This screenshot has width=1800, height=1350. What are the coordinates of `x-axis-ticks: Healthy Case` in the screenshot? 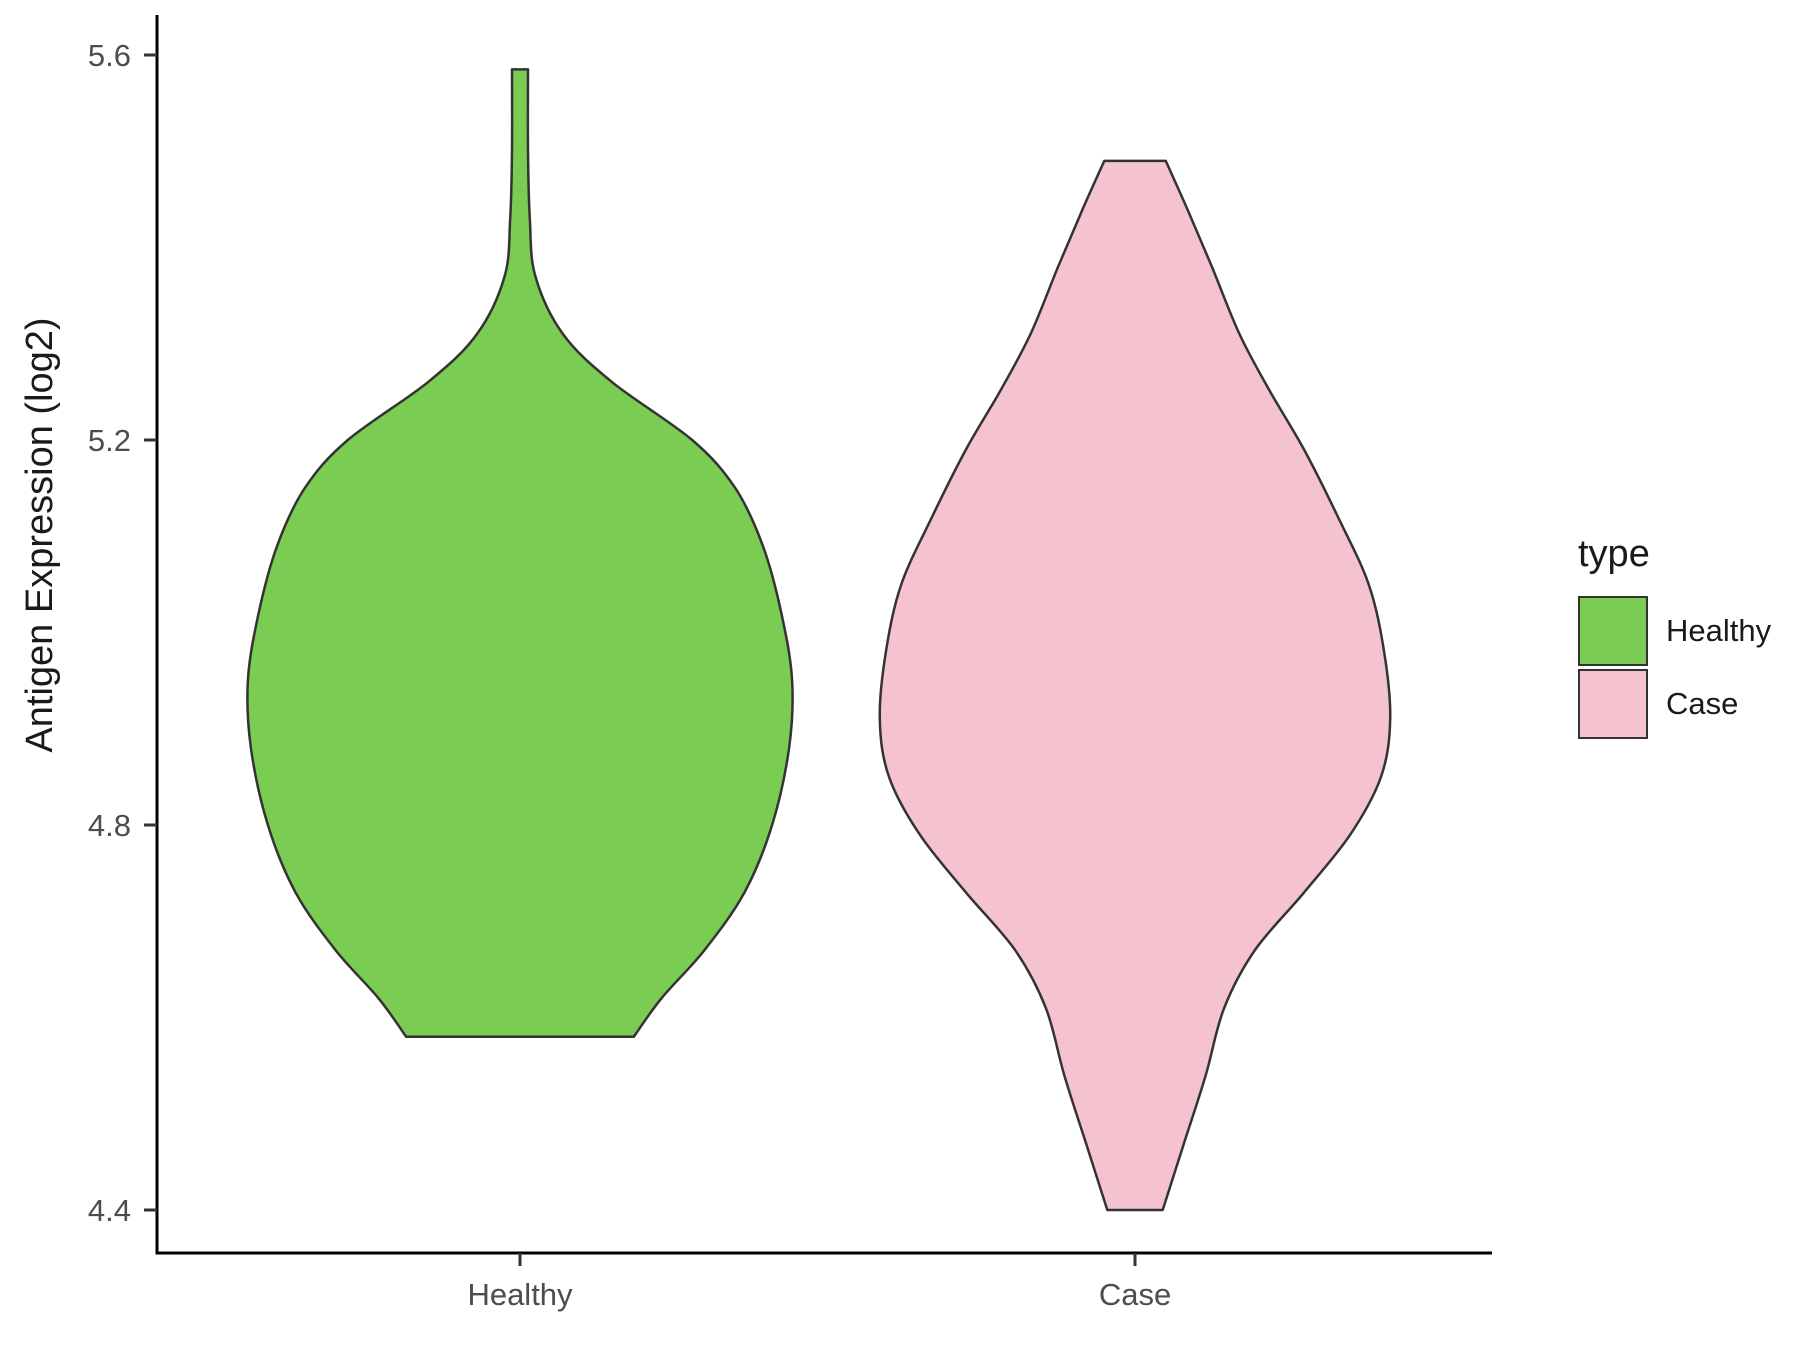 It's located at (819, 1282).